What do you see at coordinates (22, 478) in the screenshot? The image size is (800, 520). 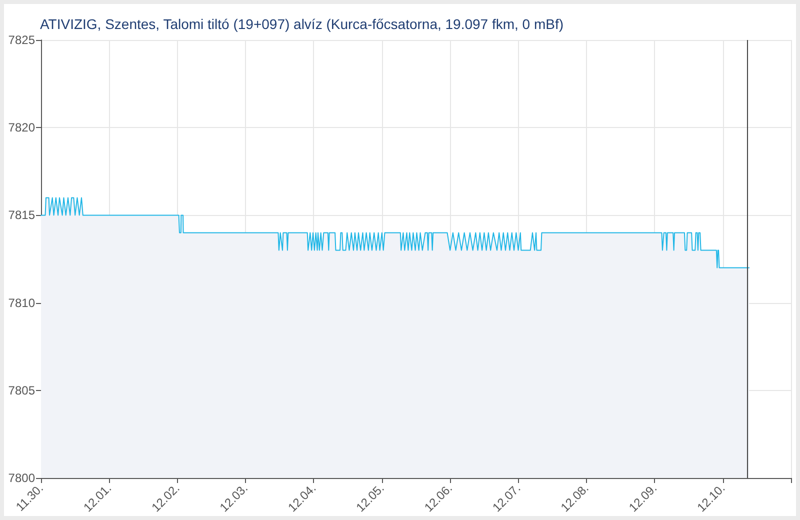 I see `y-tick-label: 7800` at bounding box center [22, 478].